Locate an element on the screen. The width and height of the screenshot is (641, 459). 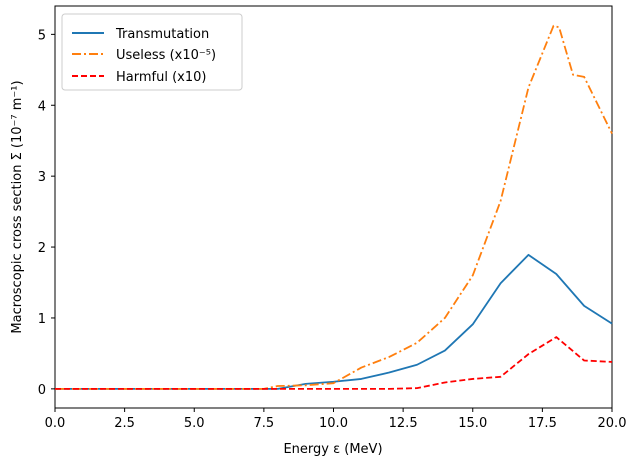
x-axis-label: Energy ε (MeV) is located at coordinates (332, 449).